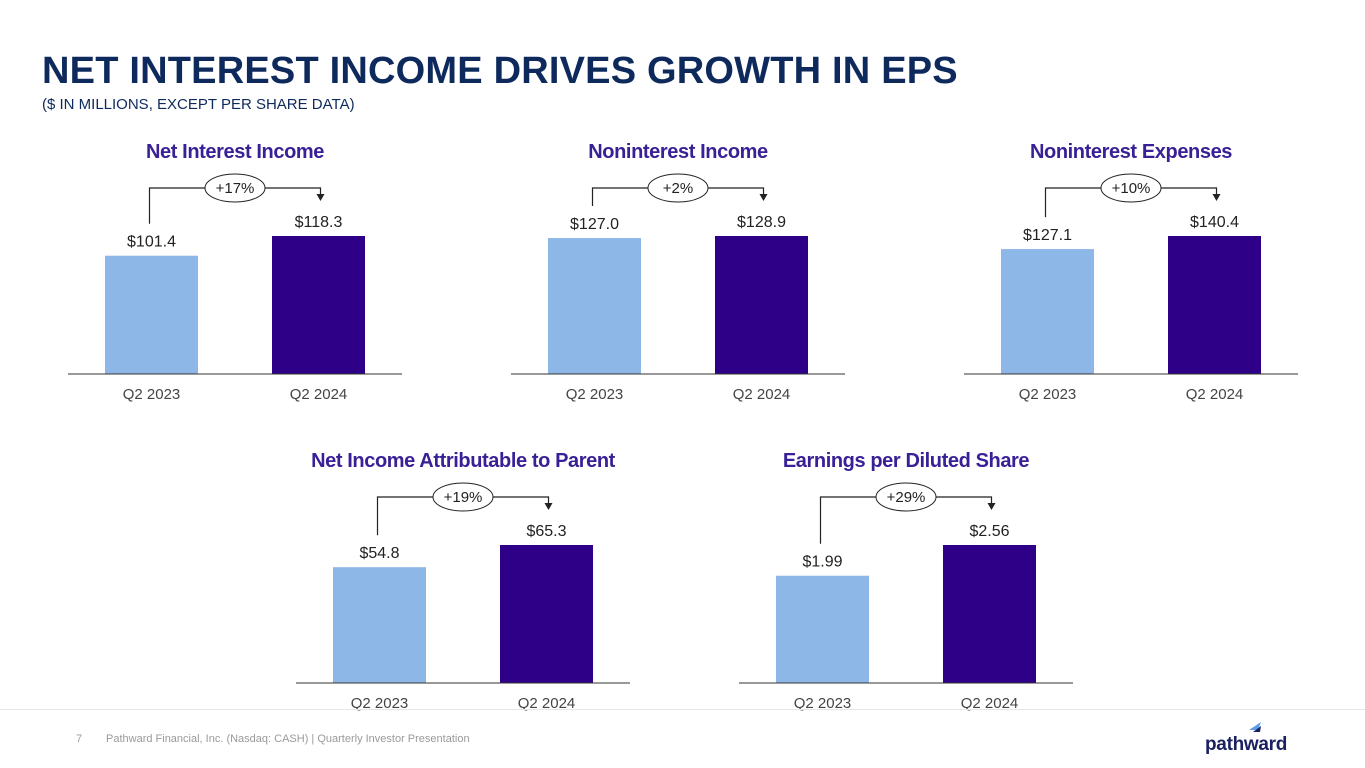 This screenshot has width=1365, height=768. I want to click on chart-title: Earnings per Diluted Share, so click(906, 461).